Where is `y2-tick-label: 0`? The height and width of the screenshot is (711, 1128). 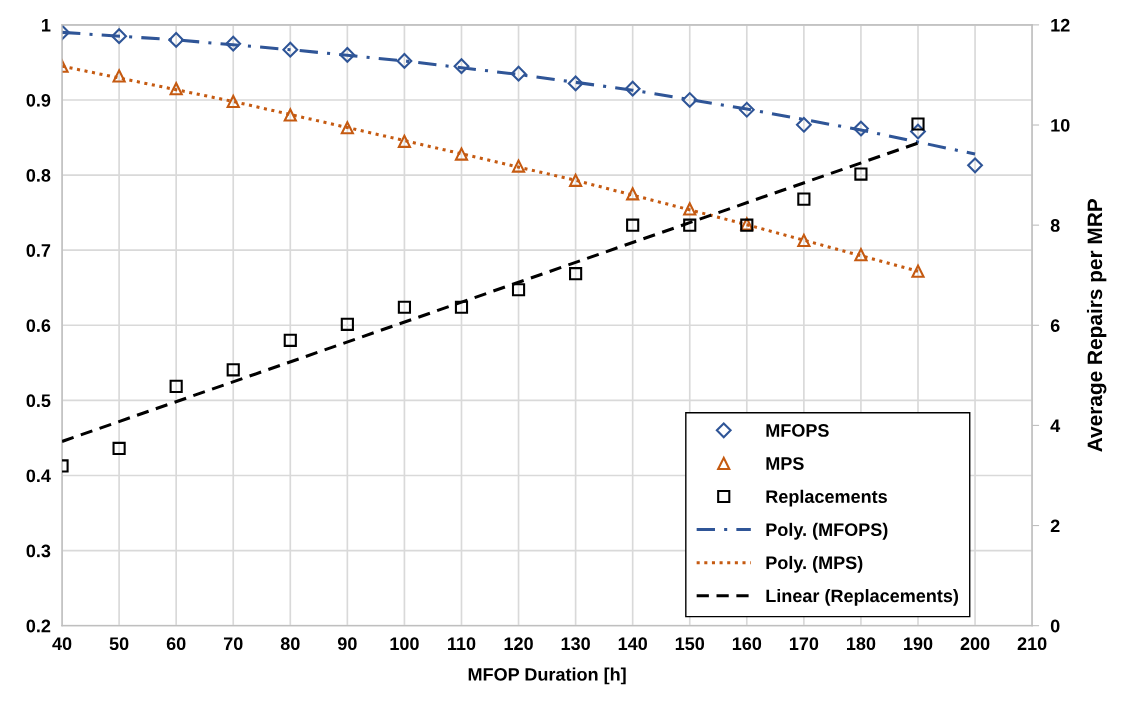 y2-tick-label: 0 is located at coordinates (1055, 626).